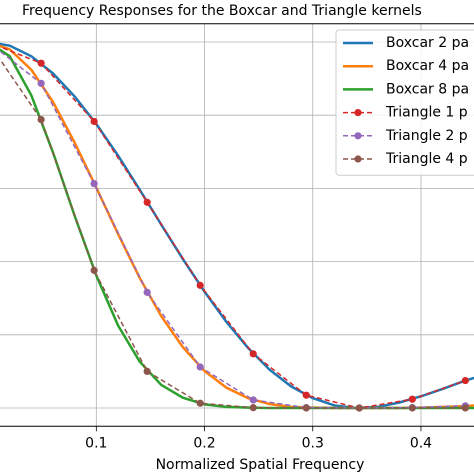 This screenshot has width=474, height=474. Describe the element at coordinates (204, 443) in the screenshot. I see `x-tick-label: 0.2` at that location.